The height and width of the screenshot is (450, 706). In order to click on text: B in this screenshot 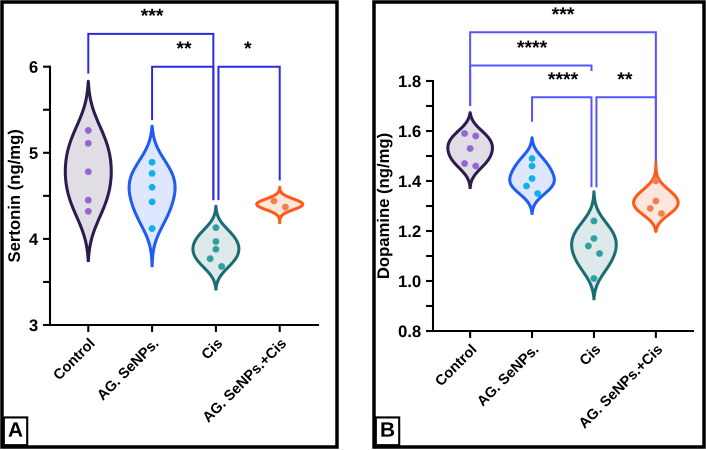, I will do `click(387, 429)`.